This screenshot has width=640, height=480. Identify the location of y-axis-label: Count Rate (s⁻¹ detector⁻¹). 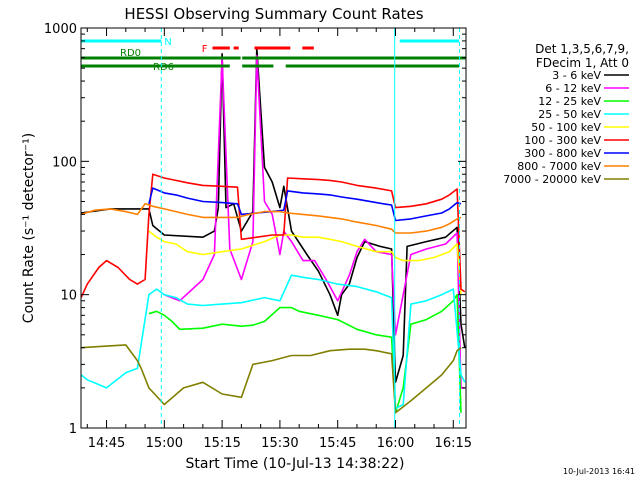
(29, 228).